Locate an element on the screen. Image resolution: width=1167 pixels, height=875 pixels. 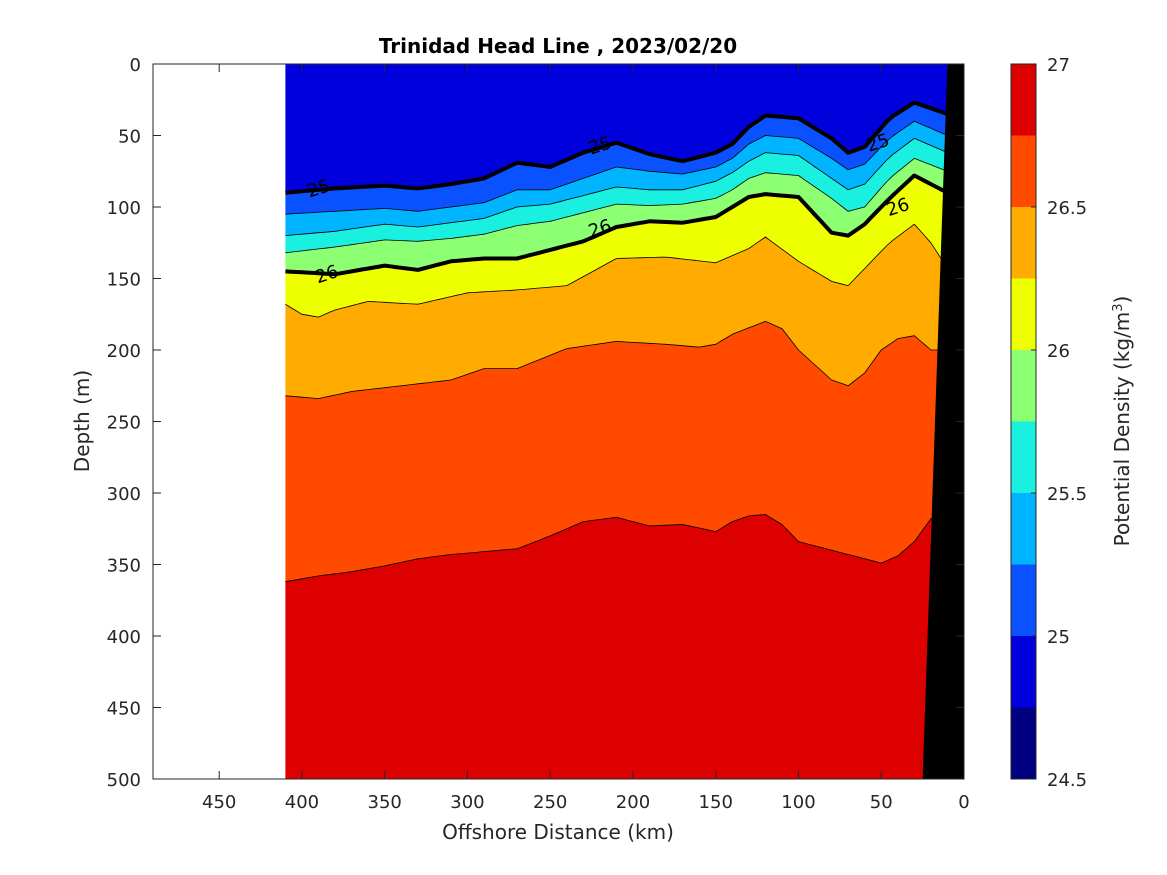
colorbar-ticks: 24.5 25 25.5 26 26.5 27 is located at coordinates (1059, 423).